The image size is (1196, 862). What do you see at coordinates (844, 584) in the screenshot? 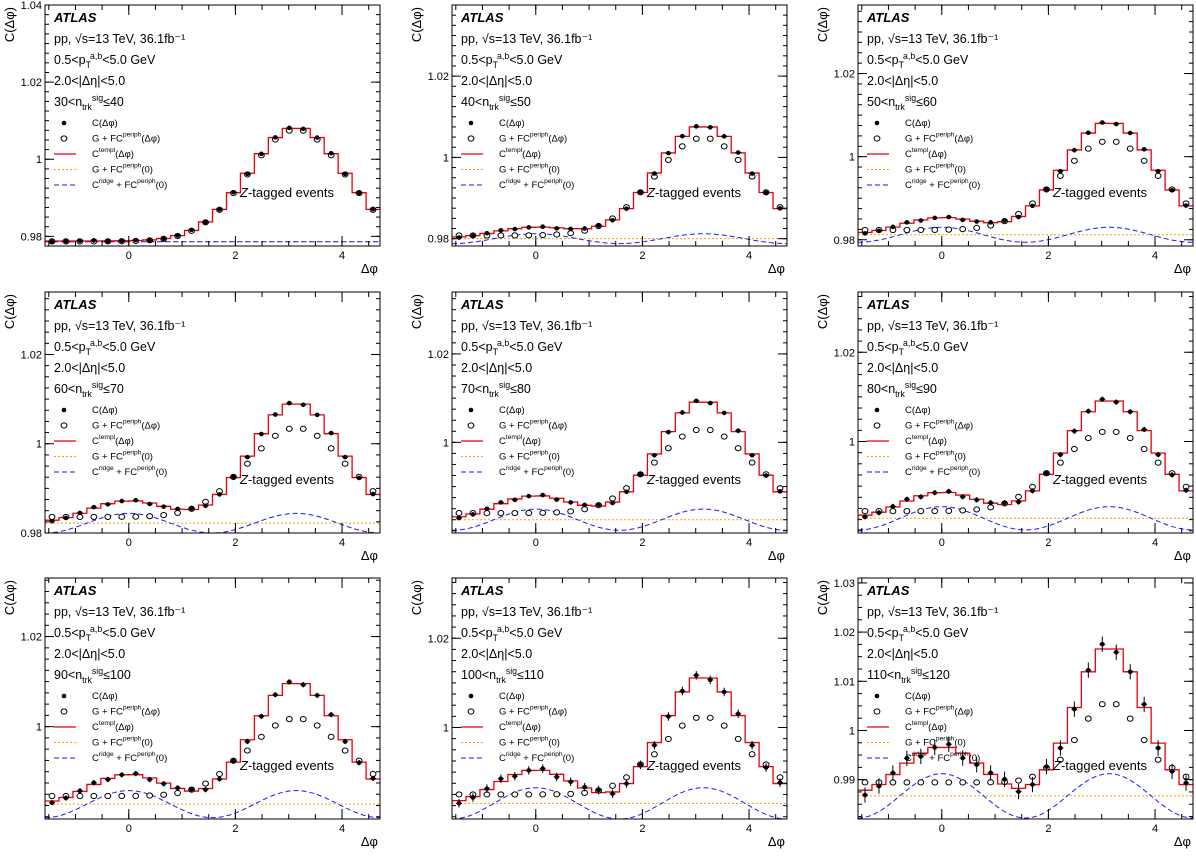
I see `y-tick-label: 1.03` at bounding box center [844, 584].